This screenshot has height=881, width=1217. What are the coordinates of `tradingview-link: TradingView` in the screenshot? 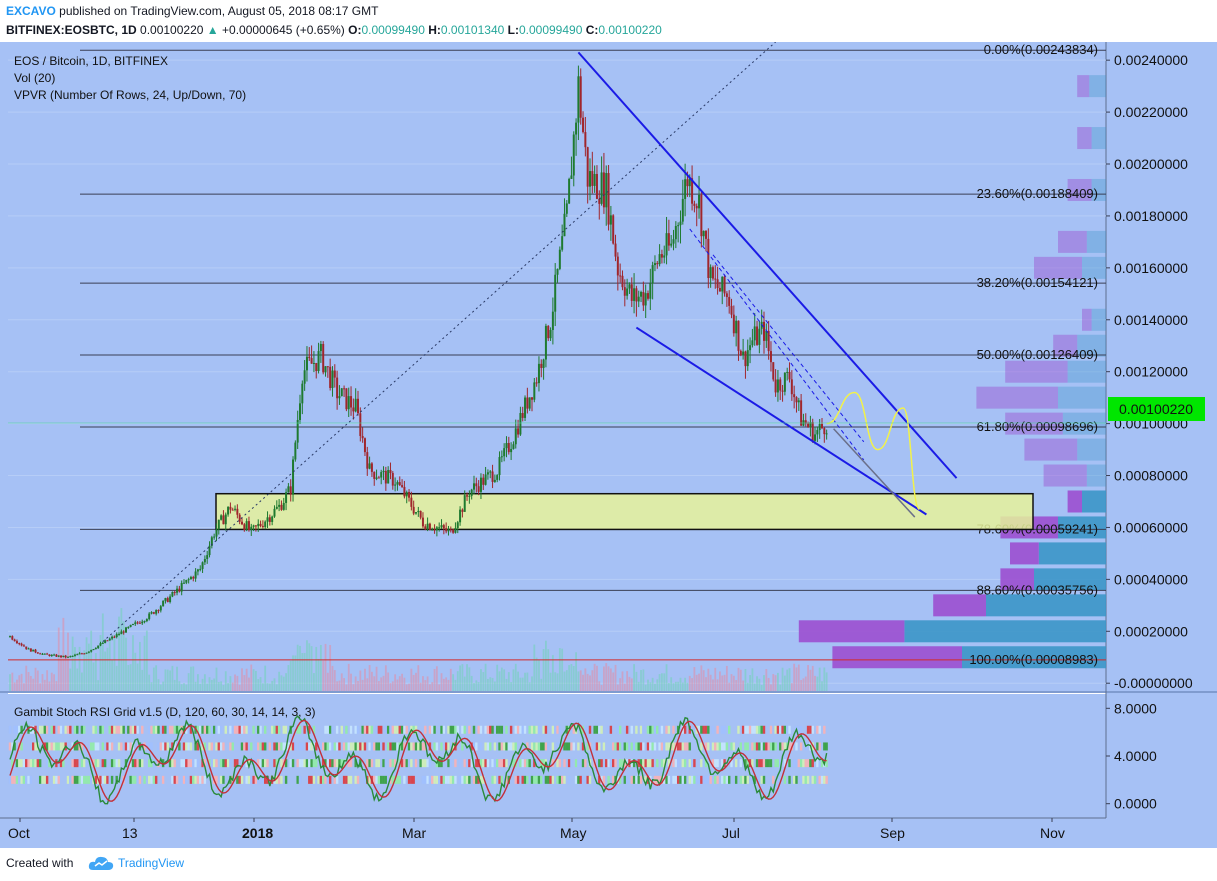 It's located at (151, 863).